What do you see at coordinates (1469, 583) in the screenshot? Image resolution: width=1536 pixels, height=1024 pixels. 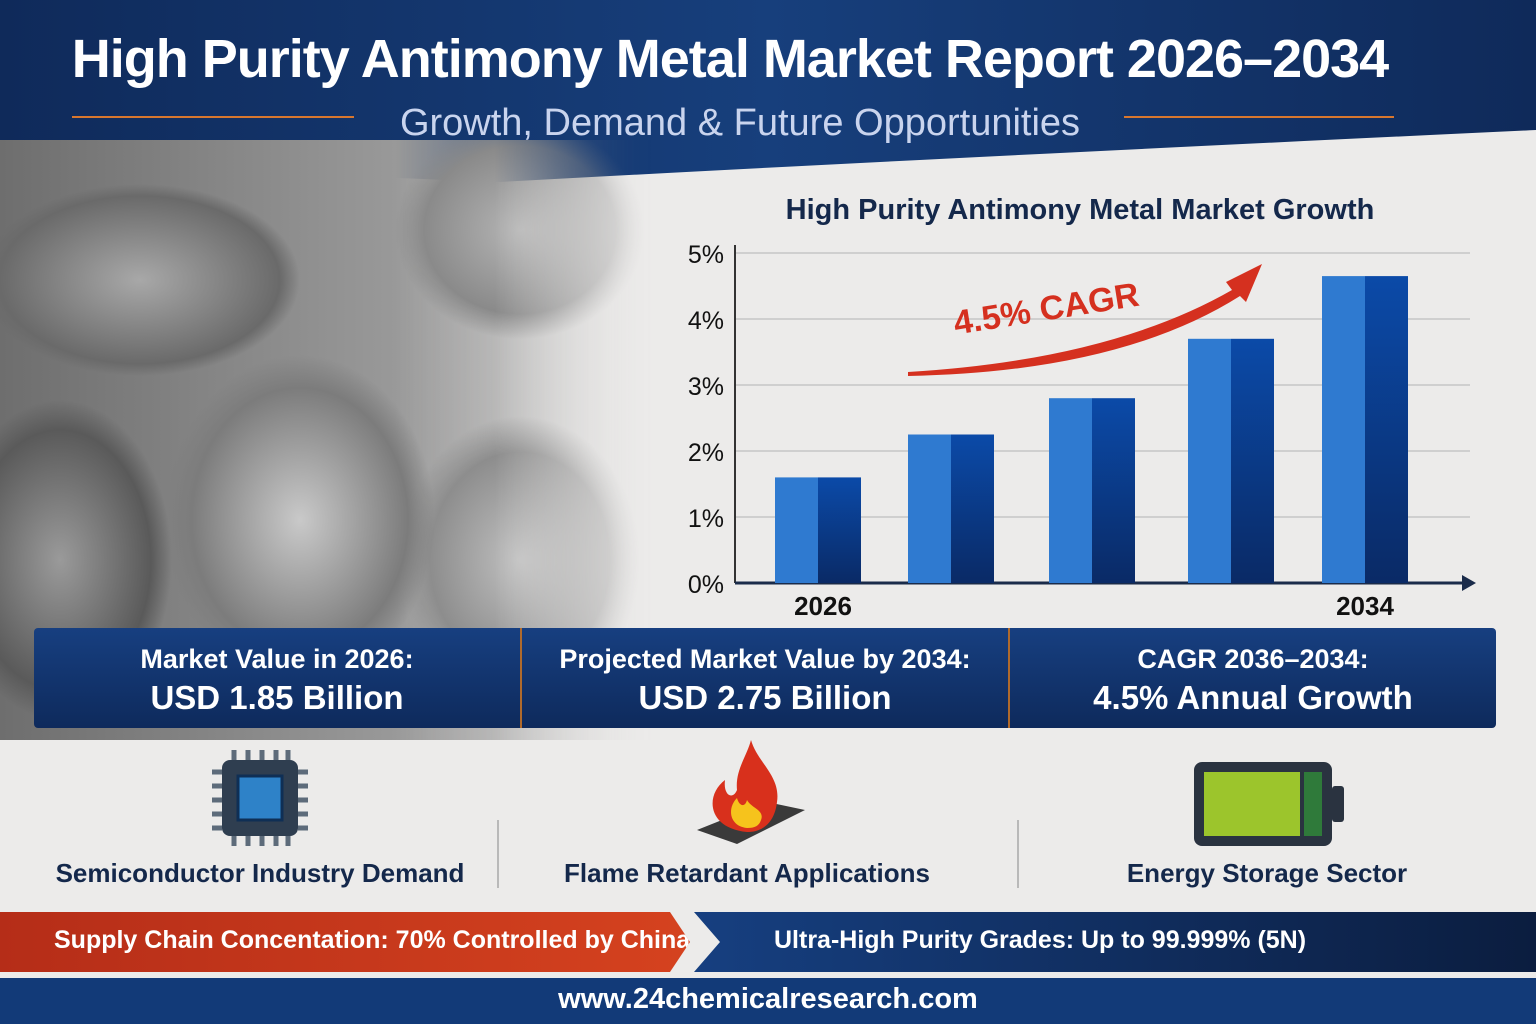 I see `x-axis-arrow` at bounding box center [1469, 583].